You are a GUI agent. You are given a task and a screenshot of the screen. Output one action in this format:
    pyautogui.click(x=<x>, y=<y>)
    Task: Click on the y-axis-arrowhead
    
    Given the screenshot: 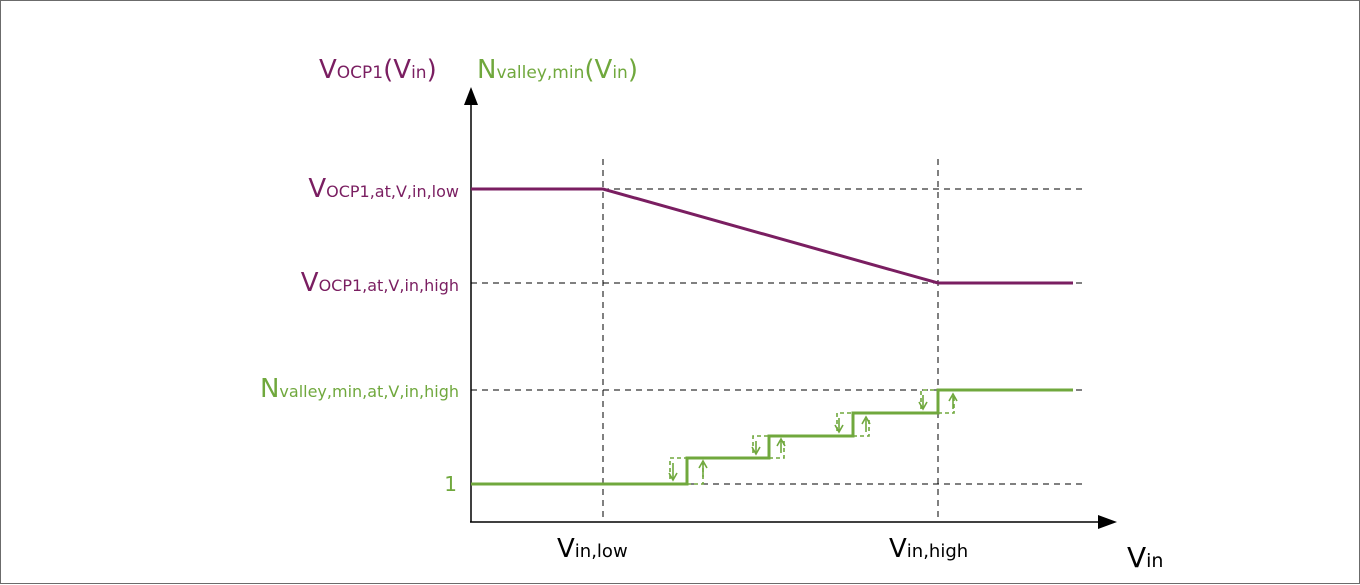 What is the action you would take?
    pyautogui.click(x=471, y=96)
    